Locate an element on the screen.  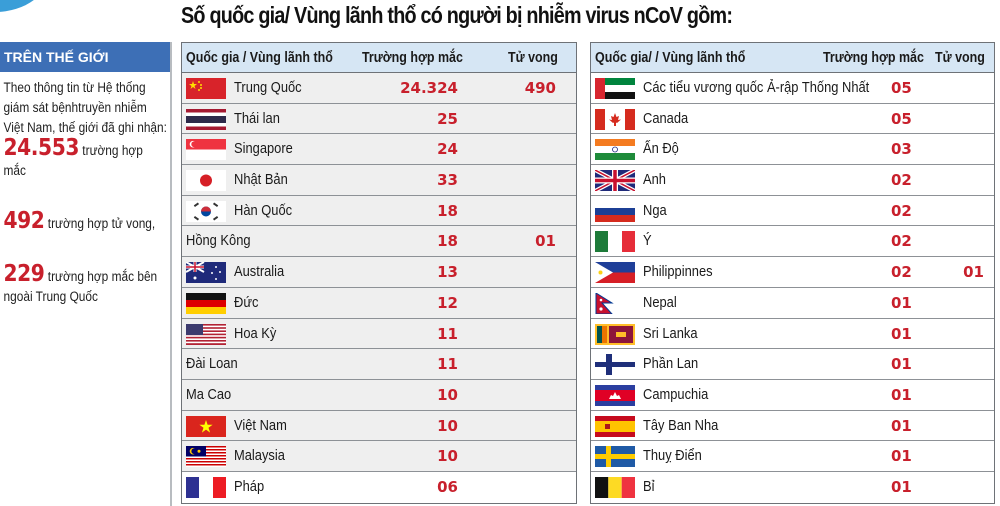
stat-deaths: 492 trường hợp tử vong, is located at coordinates (86, 221).